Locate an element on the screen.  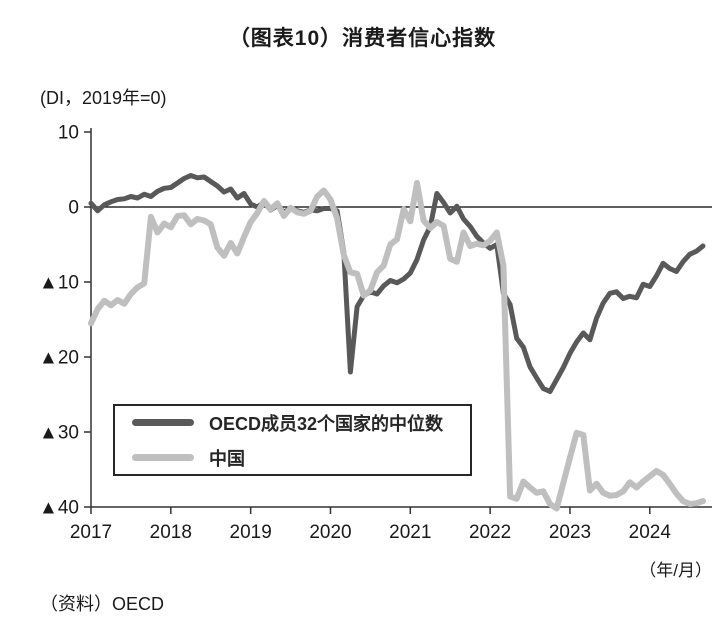
y-axis-unit-label: (DI，2019年=0) is located at coordinates (103, 98).